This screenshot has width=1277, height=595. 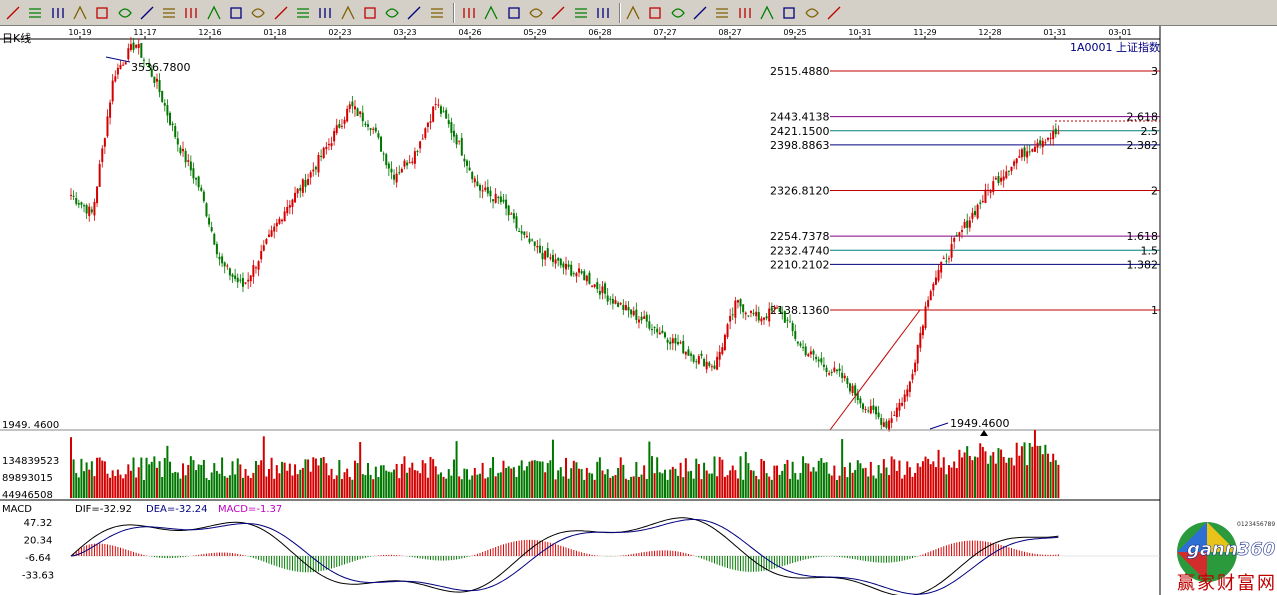 What do you see at coordinates (536, 12) in the screenshot?
I see `arrow-icon` at bounding box center [536, 12].